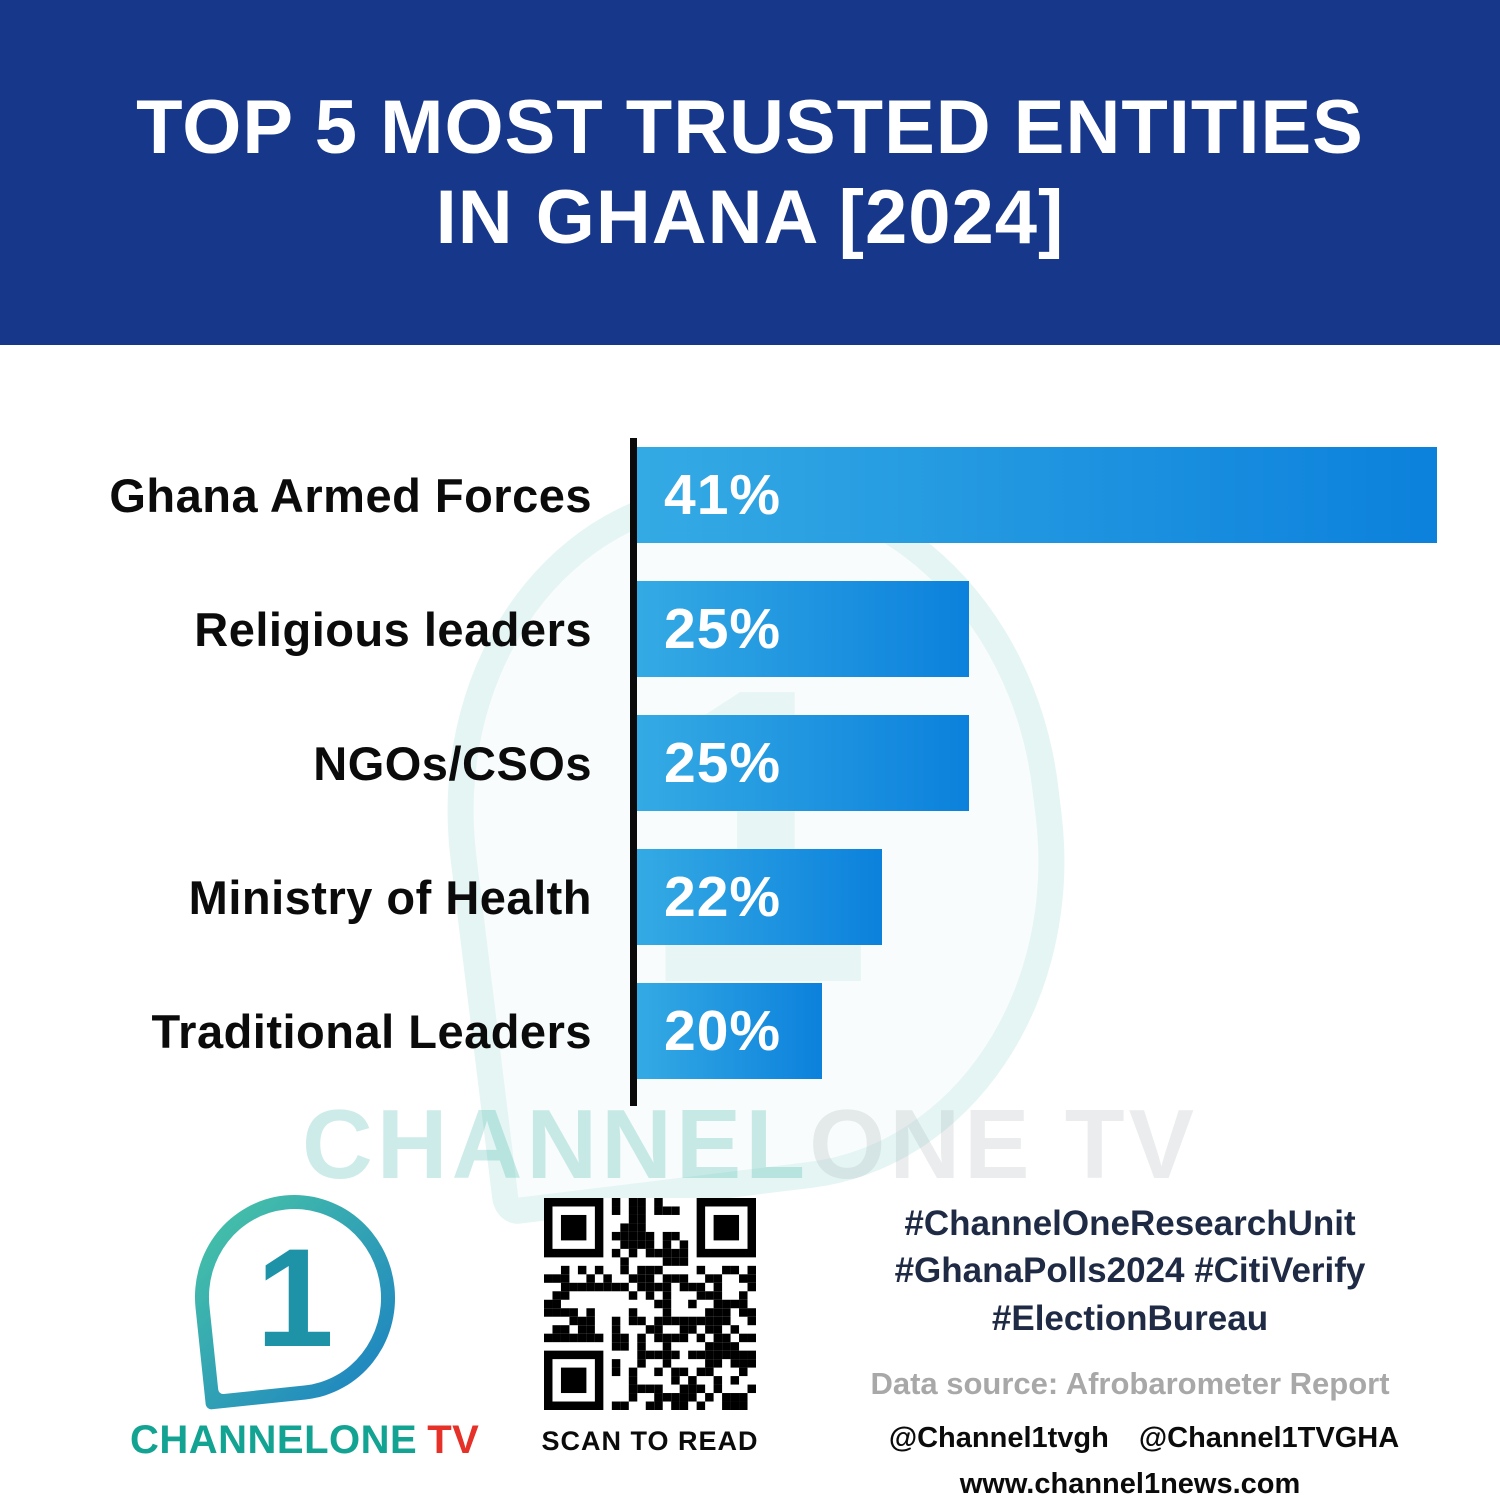 This screenshot has height=1500, width=1500. What do you see at coordinates (723, 495) in the screenshot?
I see `value-label: 41%` at bounding box center [723, 495].